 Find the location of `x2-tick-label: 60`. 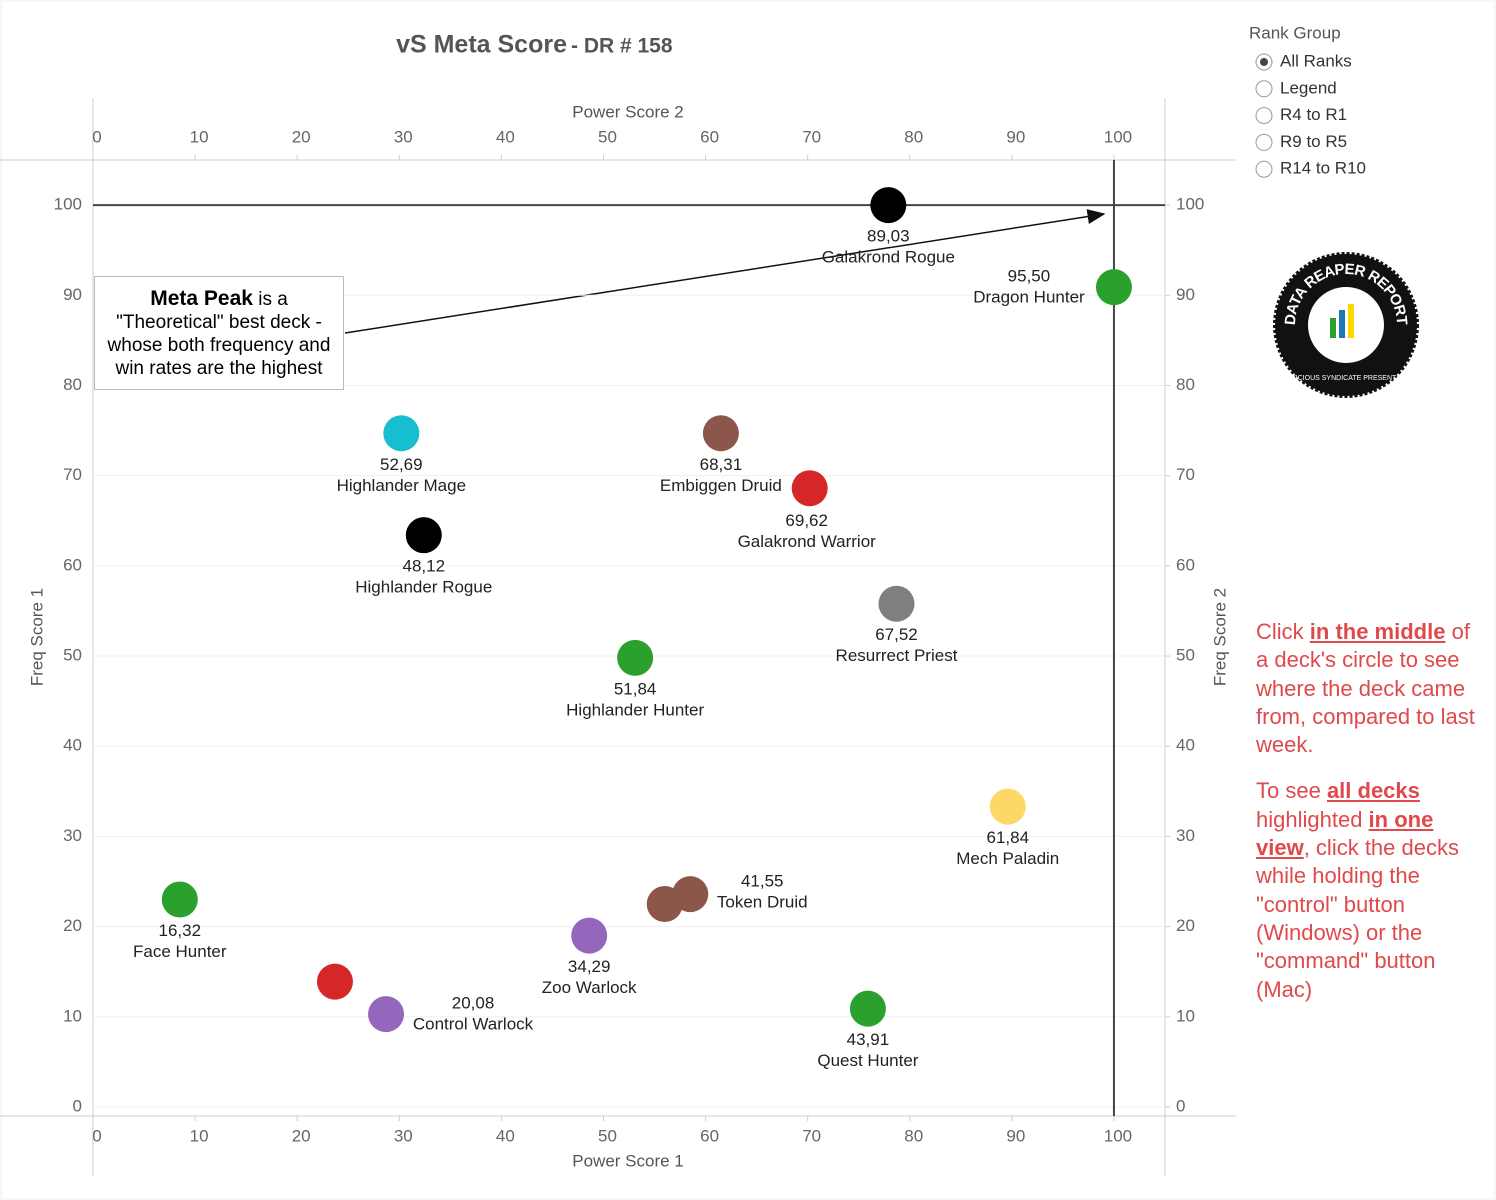

x2-tick-label: 60 is located at coordinates (709, 136).